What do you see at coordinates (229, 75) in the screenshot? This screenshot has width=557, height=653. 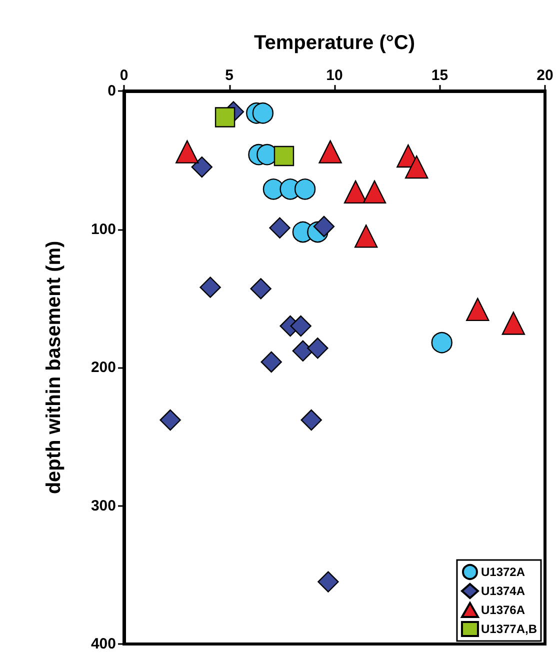 I see `x-tick-label: 5` at bounding box center [229, 75].